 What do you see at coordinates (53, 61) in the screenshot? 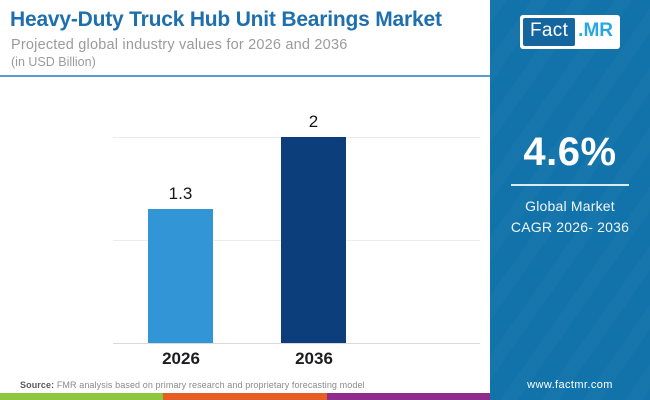
I see `unit-note: (in USD Billion)` at bounding box center [53, 61].